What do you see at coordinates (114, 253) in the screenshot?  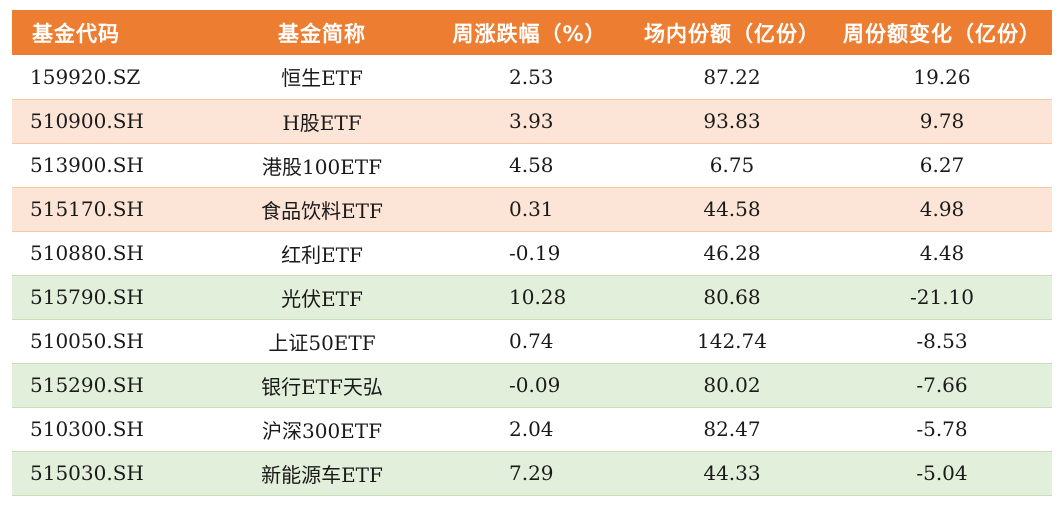 I see `fund-code-cell: 510880.SH` at bounding box center [114, 253].